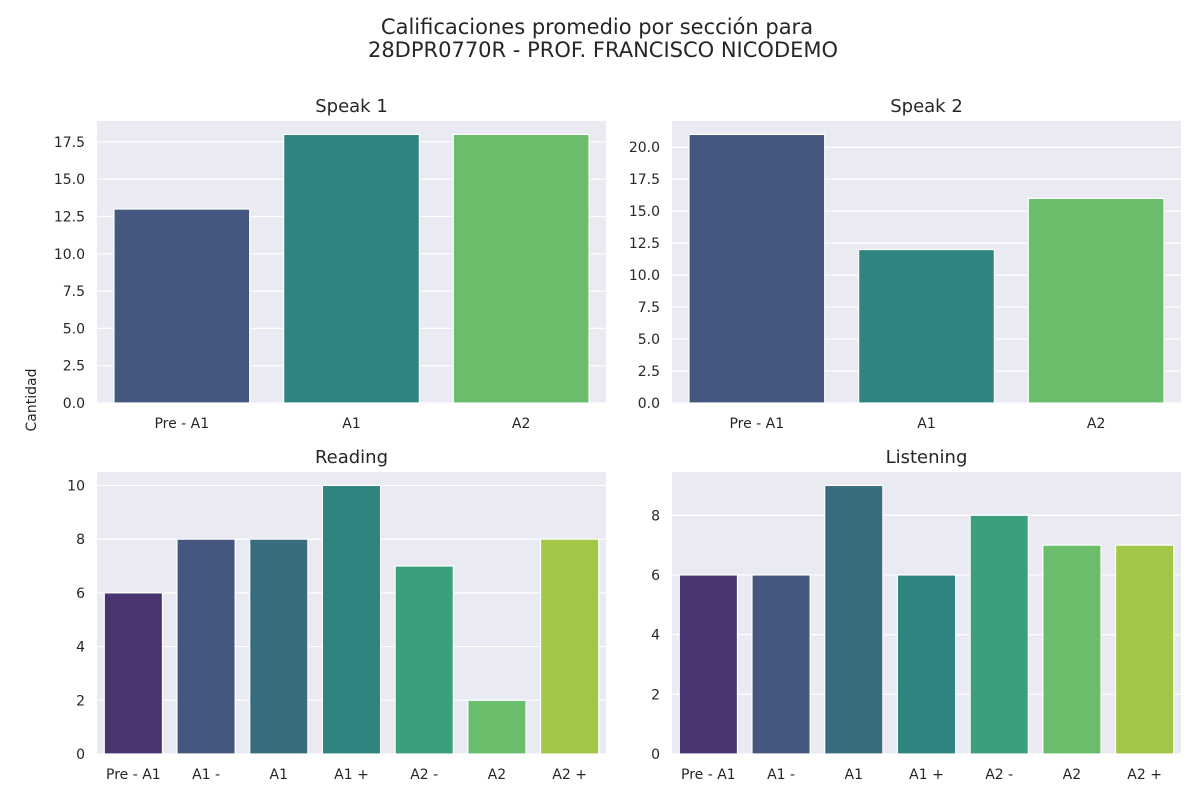 The image size is (1200, 800). I want to click on subplot-title: Reading, so click(351, 457).